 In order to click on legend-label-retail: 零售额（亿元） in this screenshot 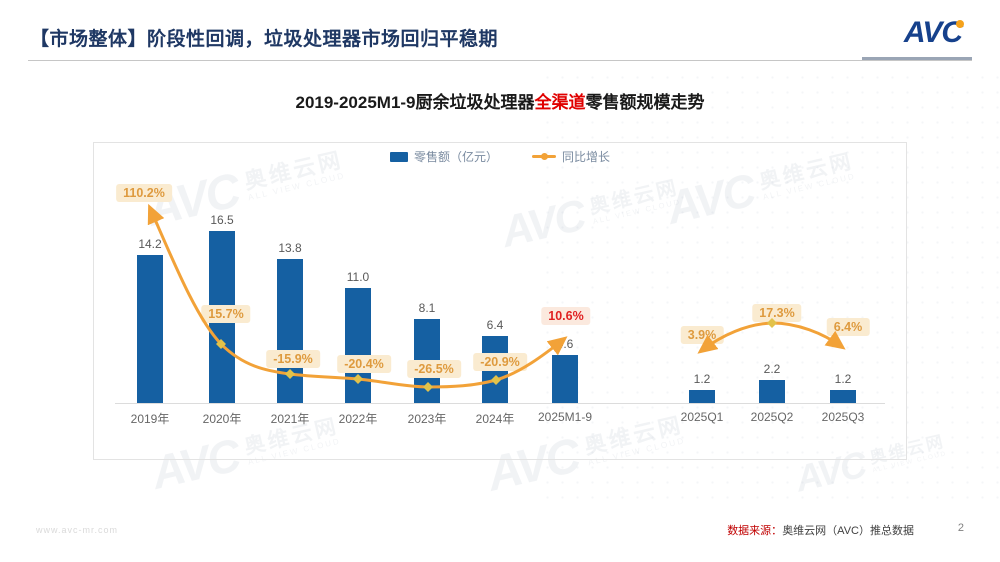, I will do `click(455, 157)`.